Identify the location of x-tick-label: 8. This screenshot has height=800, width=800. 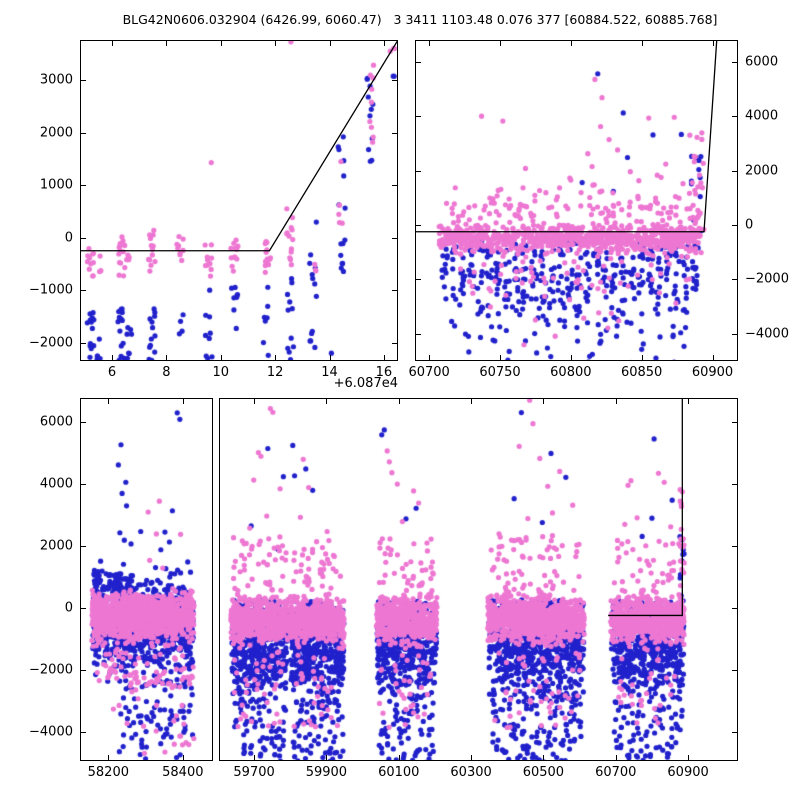
(166, 372).